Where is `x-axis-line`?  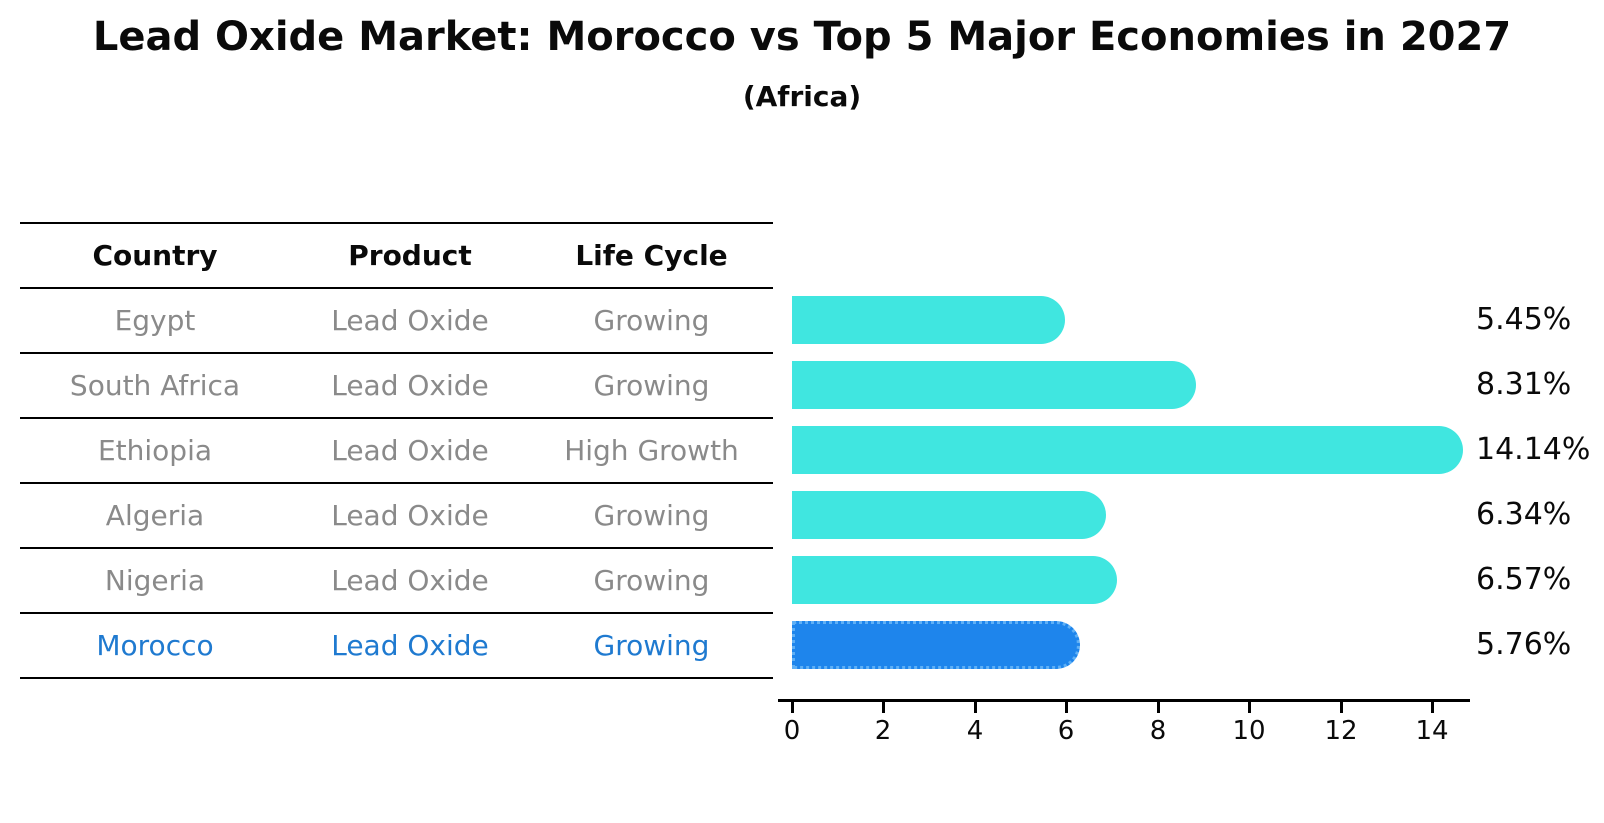 x-axis-line is located at coordinates (1124, 700).